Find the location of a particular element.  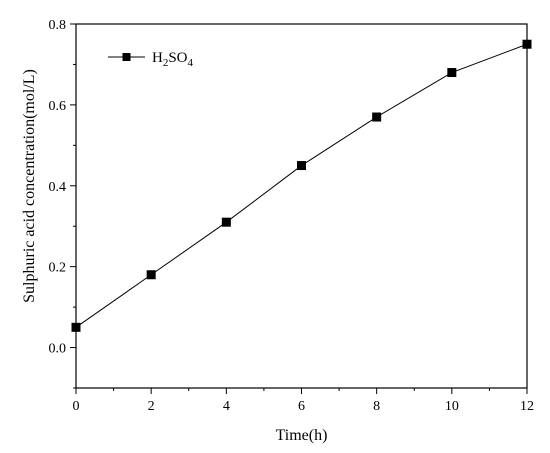

x-tick-label: 12 is located at coordinates (527, 406).